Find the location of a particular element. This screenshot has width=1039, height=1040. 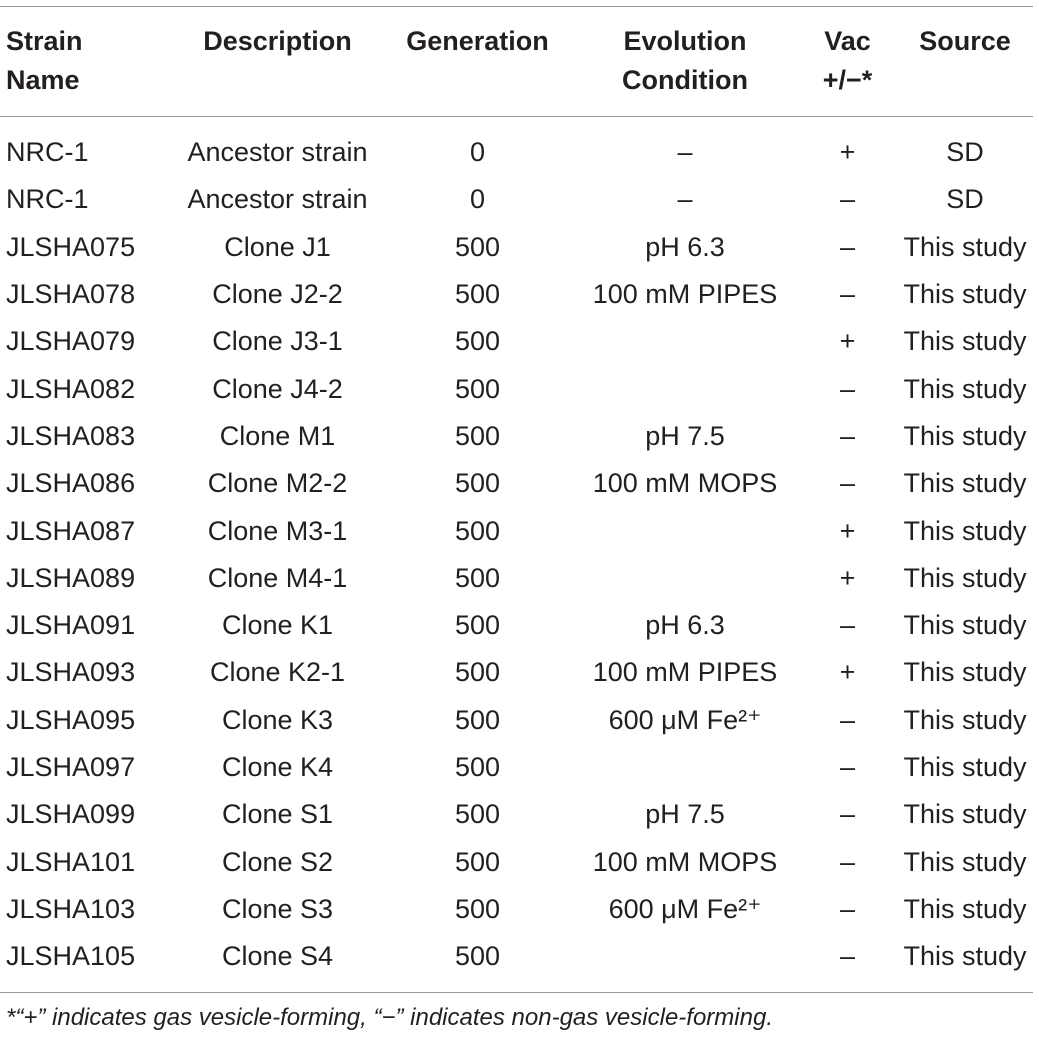

cell-description: Clone K2-1 is located at coordinates (277, 672).